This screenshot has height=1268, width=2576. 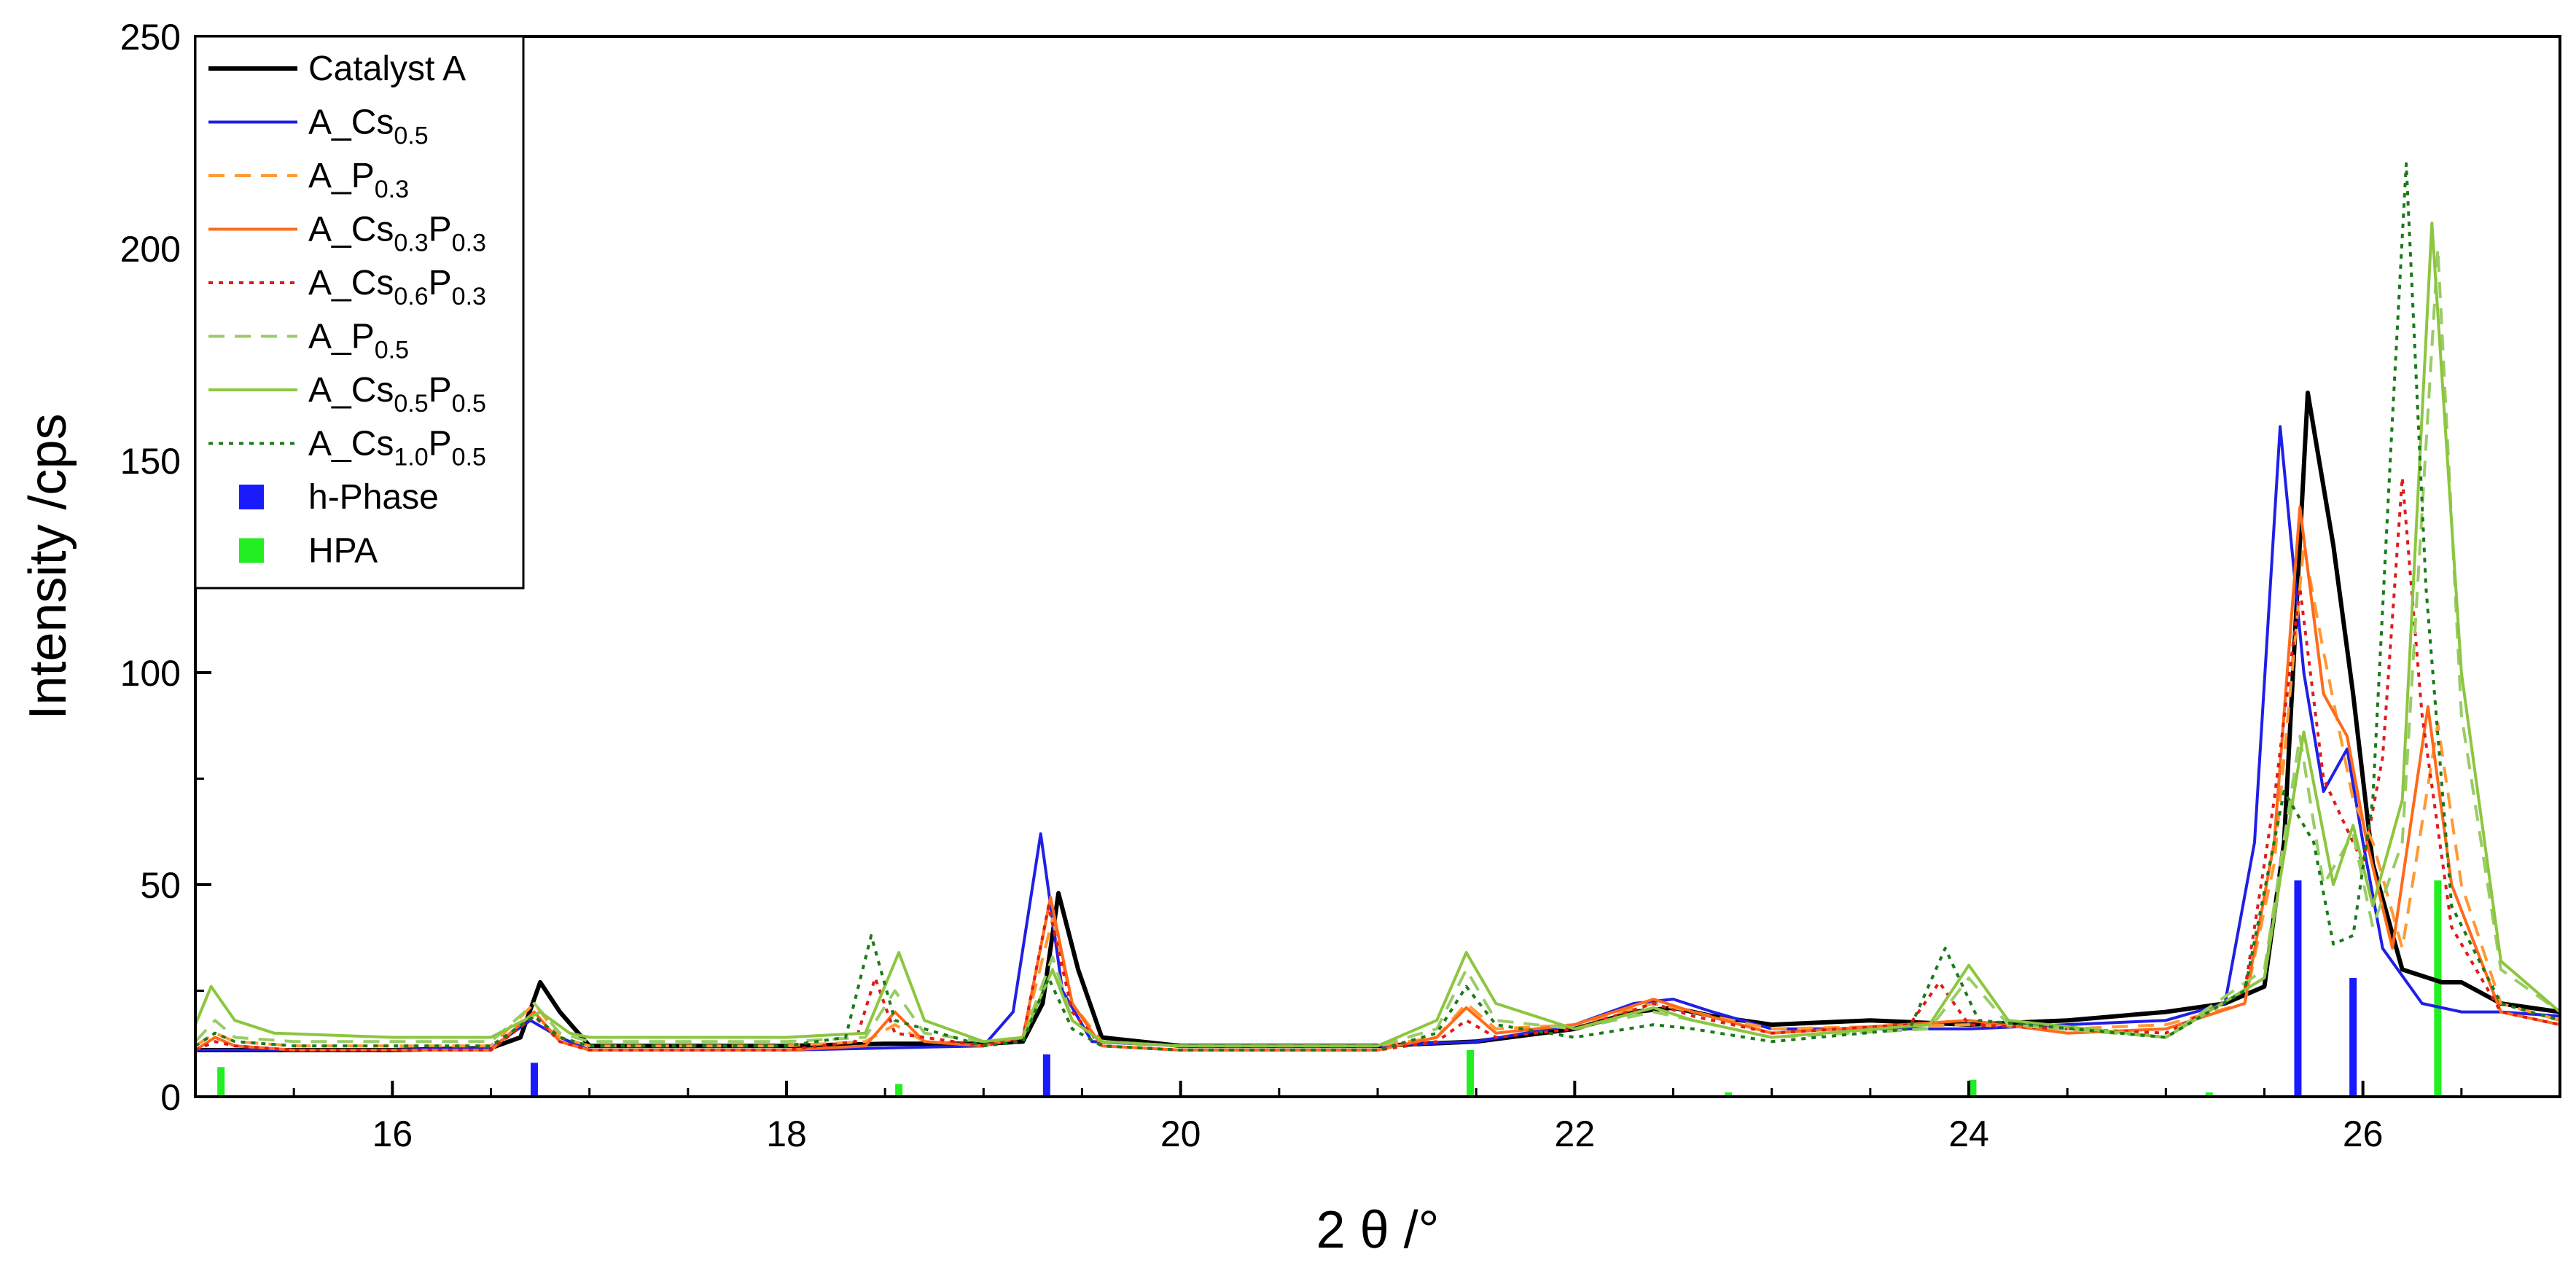 I want to click on y-tick-label-1: 50, so click(x=160, y=885).